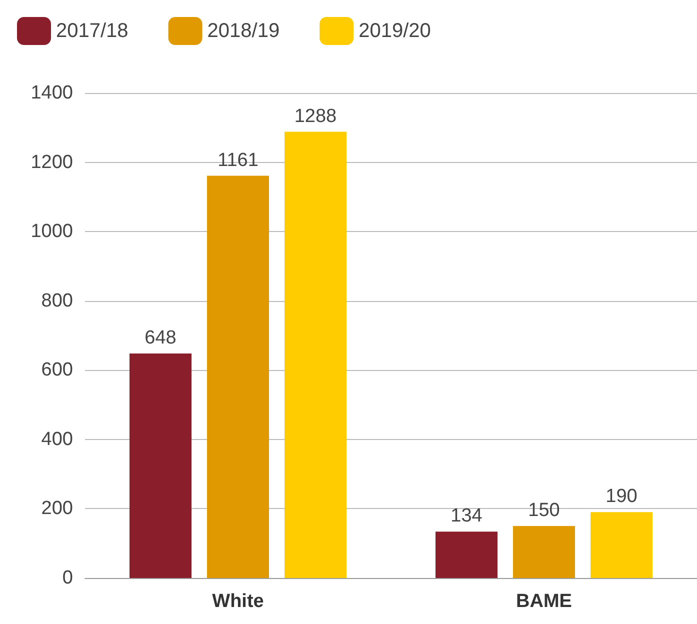 This screenshot has height=624, width=697. What do you see at coordinates (92, 31) in the screenshot?
I see `legend-label: 2017/18` at bounding box center [92, 31].